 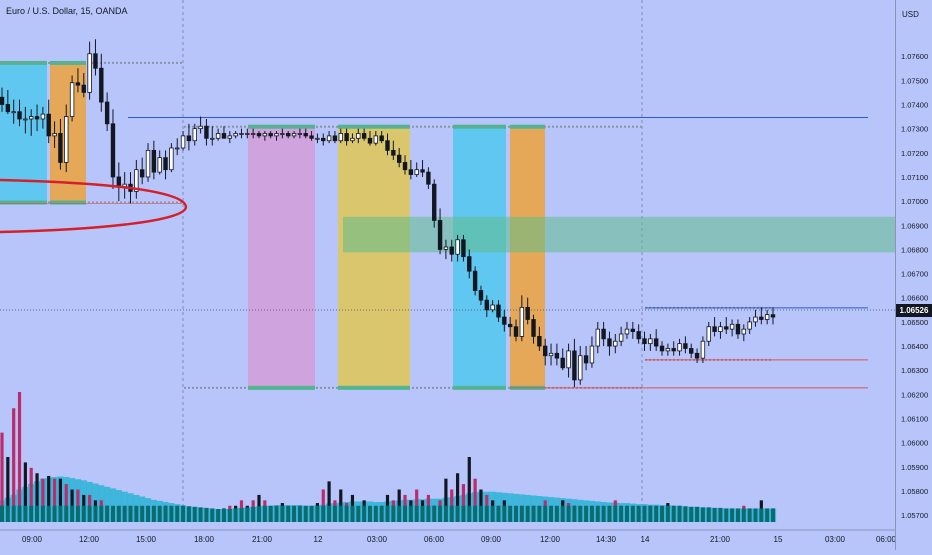 What do you see at coordinates (527, 126) in the screenshot?
I see `zone-top-edge` at bounding box center [527, 126].